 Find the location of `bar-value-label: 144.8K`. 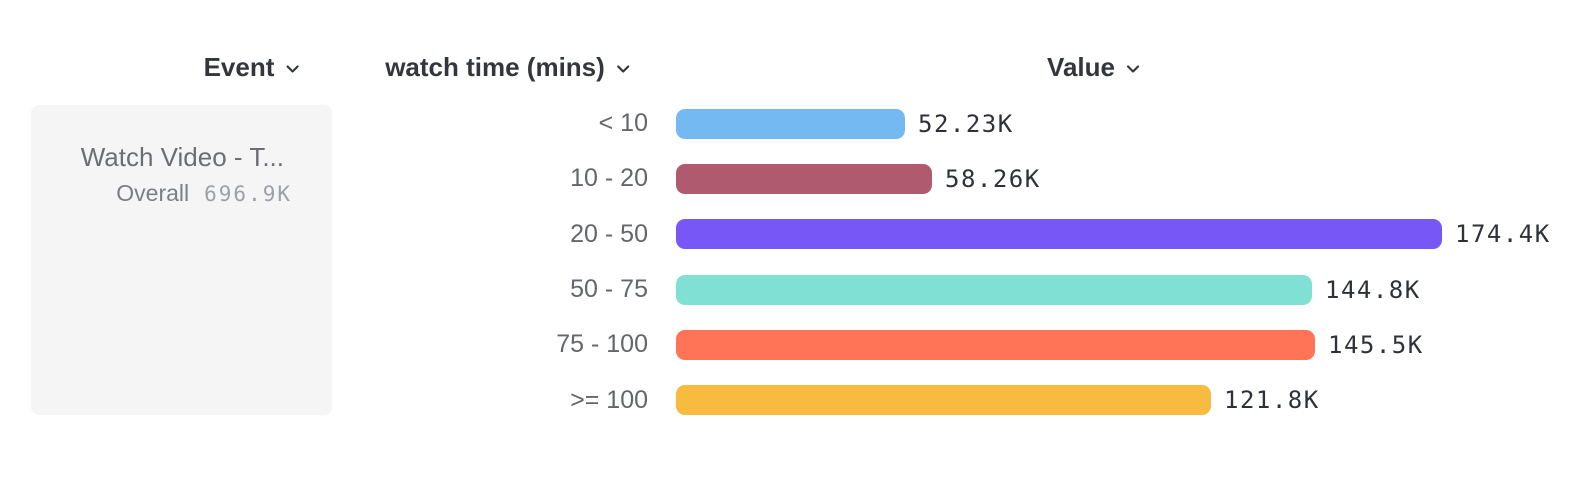

bar-value-label: 144.8K is located at coordinates (1373, 289).